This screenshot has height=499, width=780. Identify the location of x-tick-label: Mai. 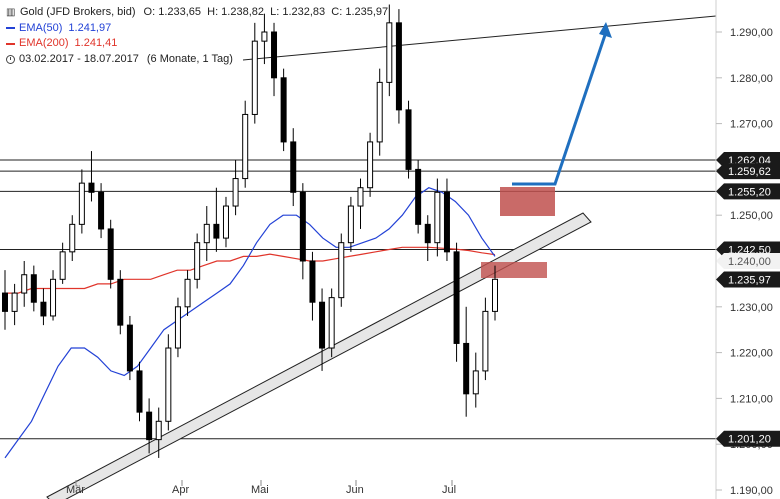
(260, 490).